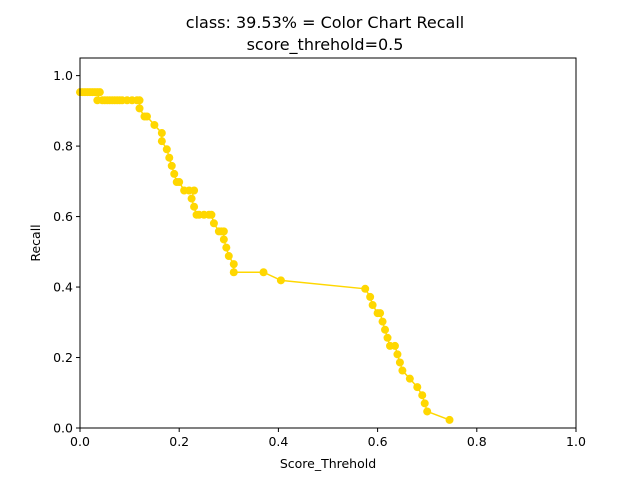  Describe the element at coordinates (477, 441) in the screenshot. I see `x-tick-label: 0.8` at that location.